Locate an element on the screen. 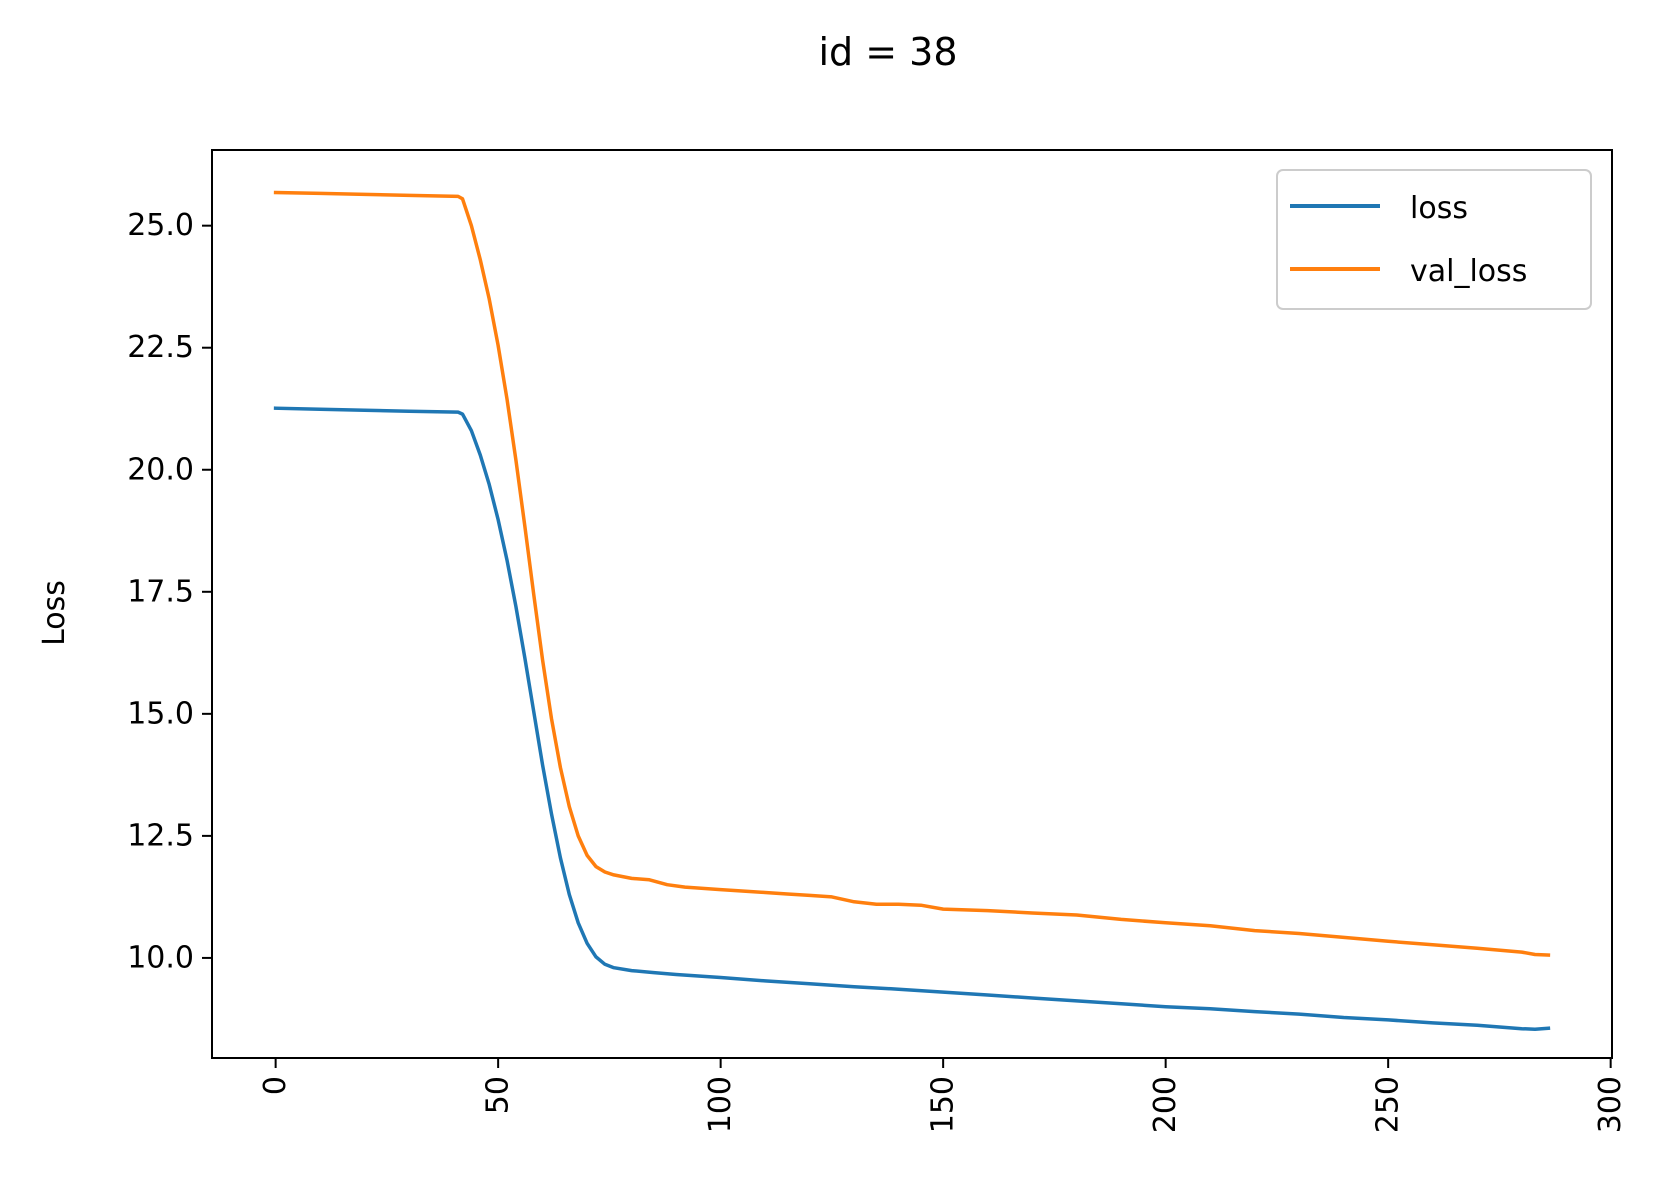 The height and width of the screenshot is (1194, 1655). x-tick-label: 300 is located at coordinates (1610, 1104).